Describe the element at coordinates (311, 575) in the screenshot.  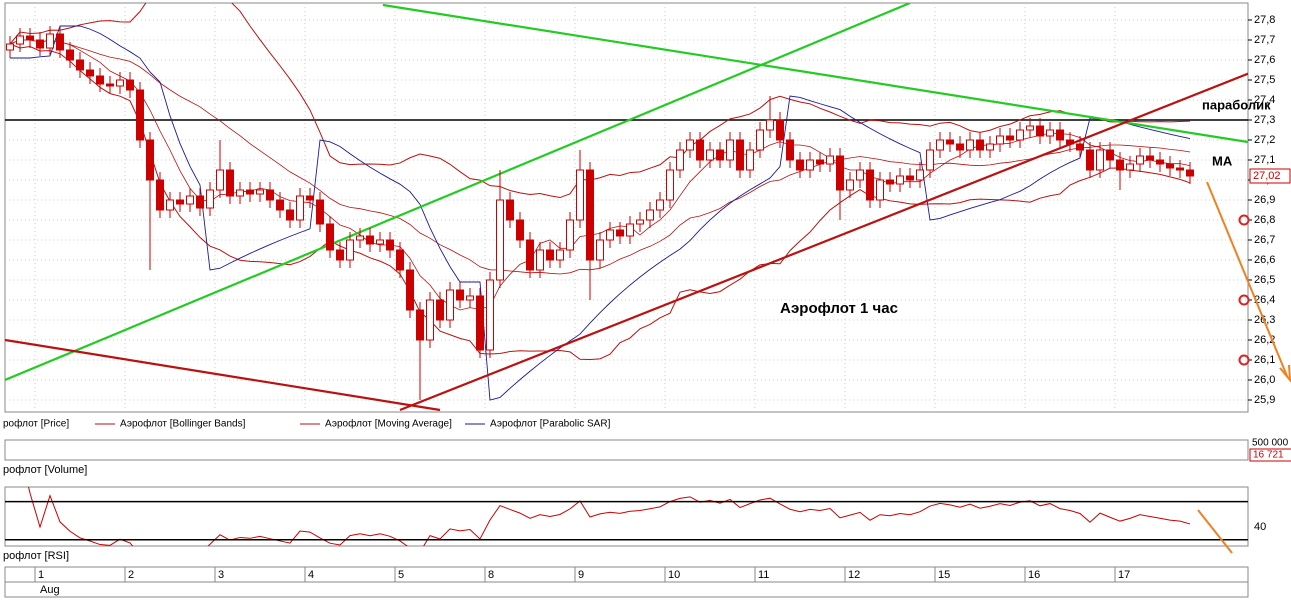
I see `x-tick-label: 4` at that location.